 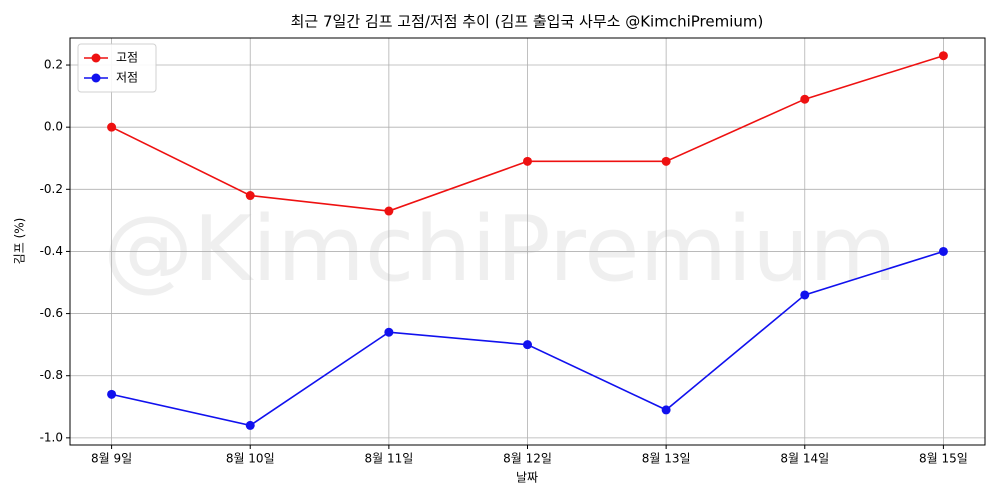 I want to click on y-tick-label: -0.8, so click(x=51, y=375).